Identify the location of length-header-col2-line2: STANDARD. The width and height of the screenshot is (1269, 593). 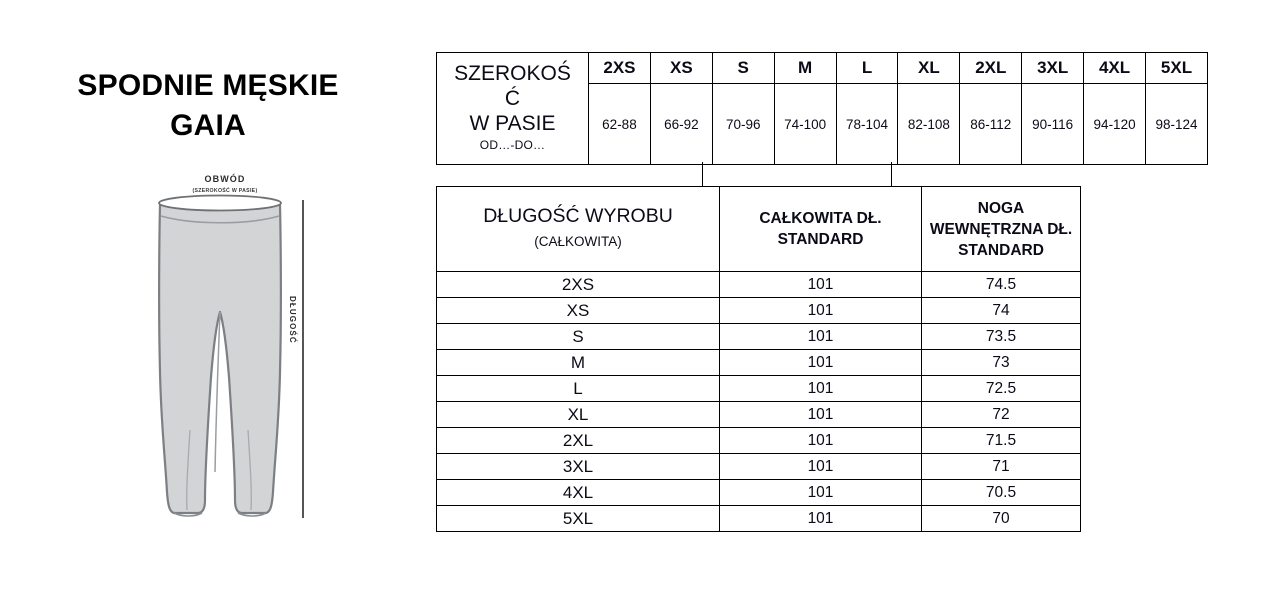
(820, 239).